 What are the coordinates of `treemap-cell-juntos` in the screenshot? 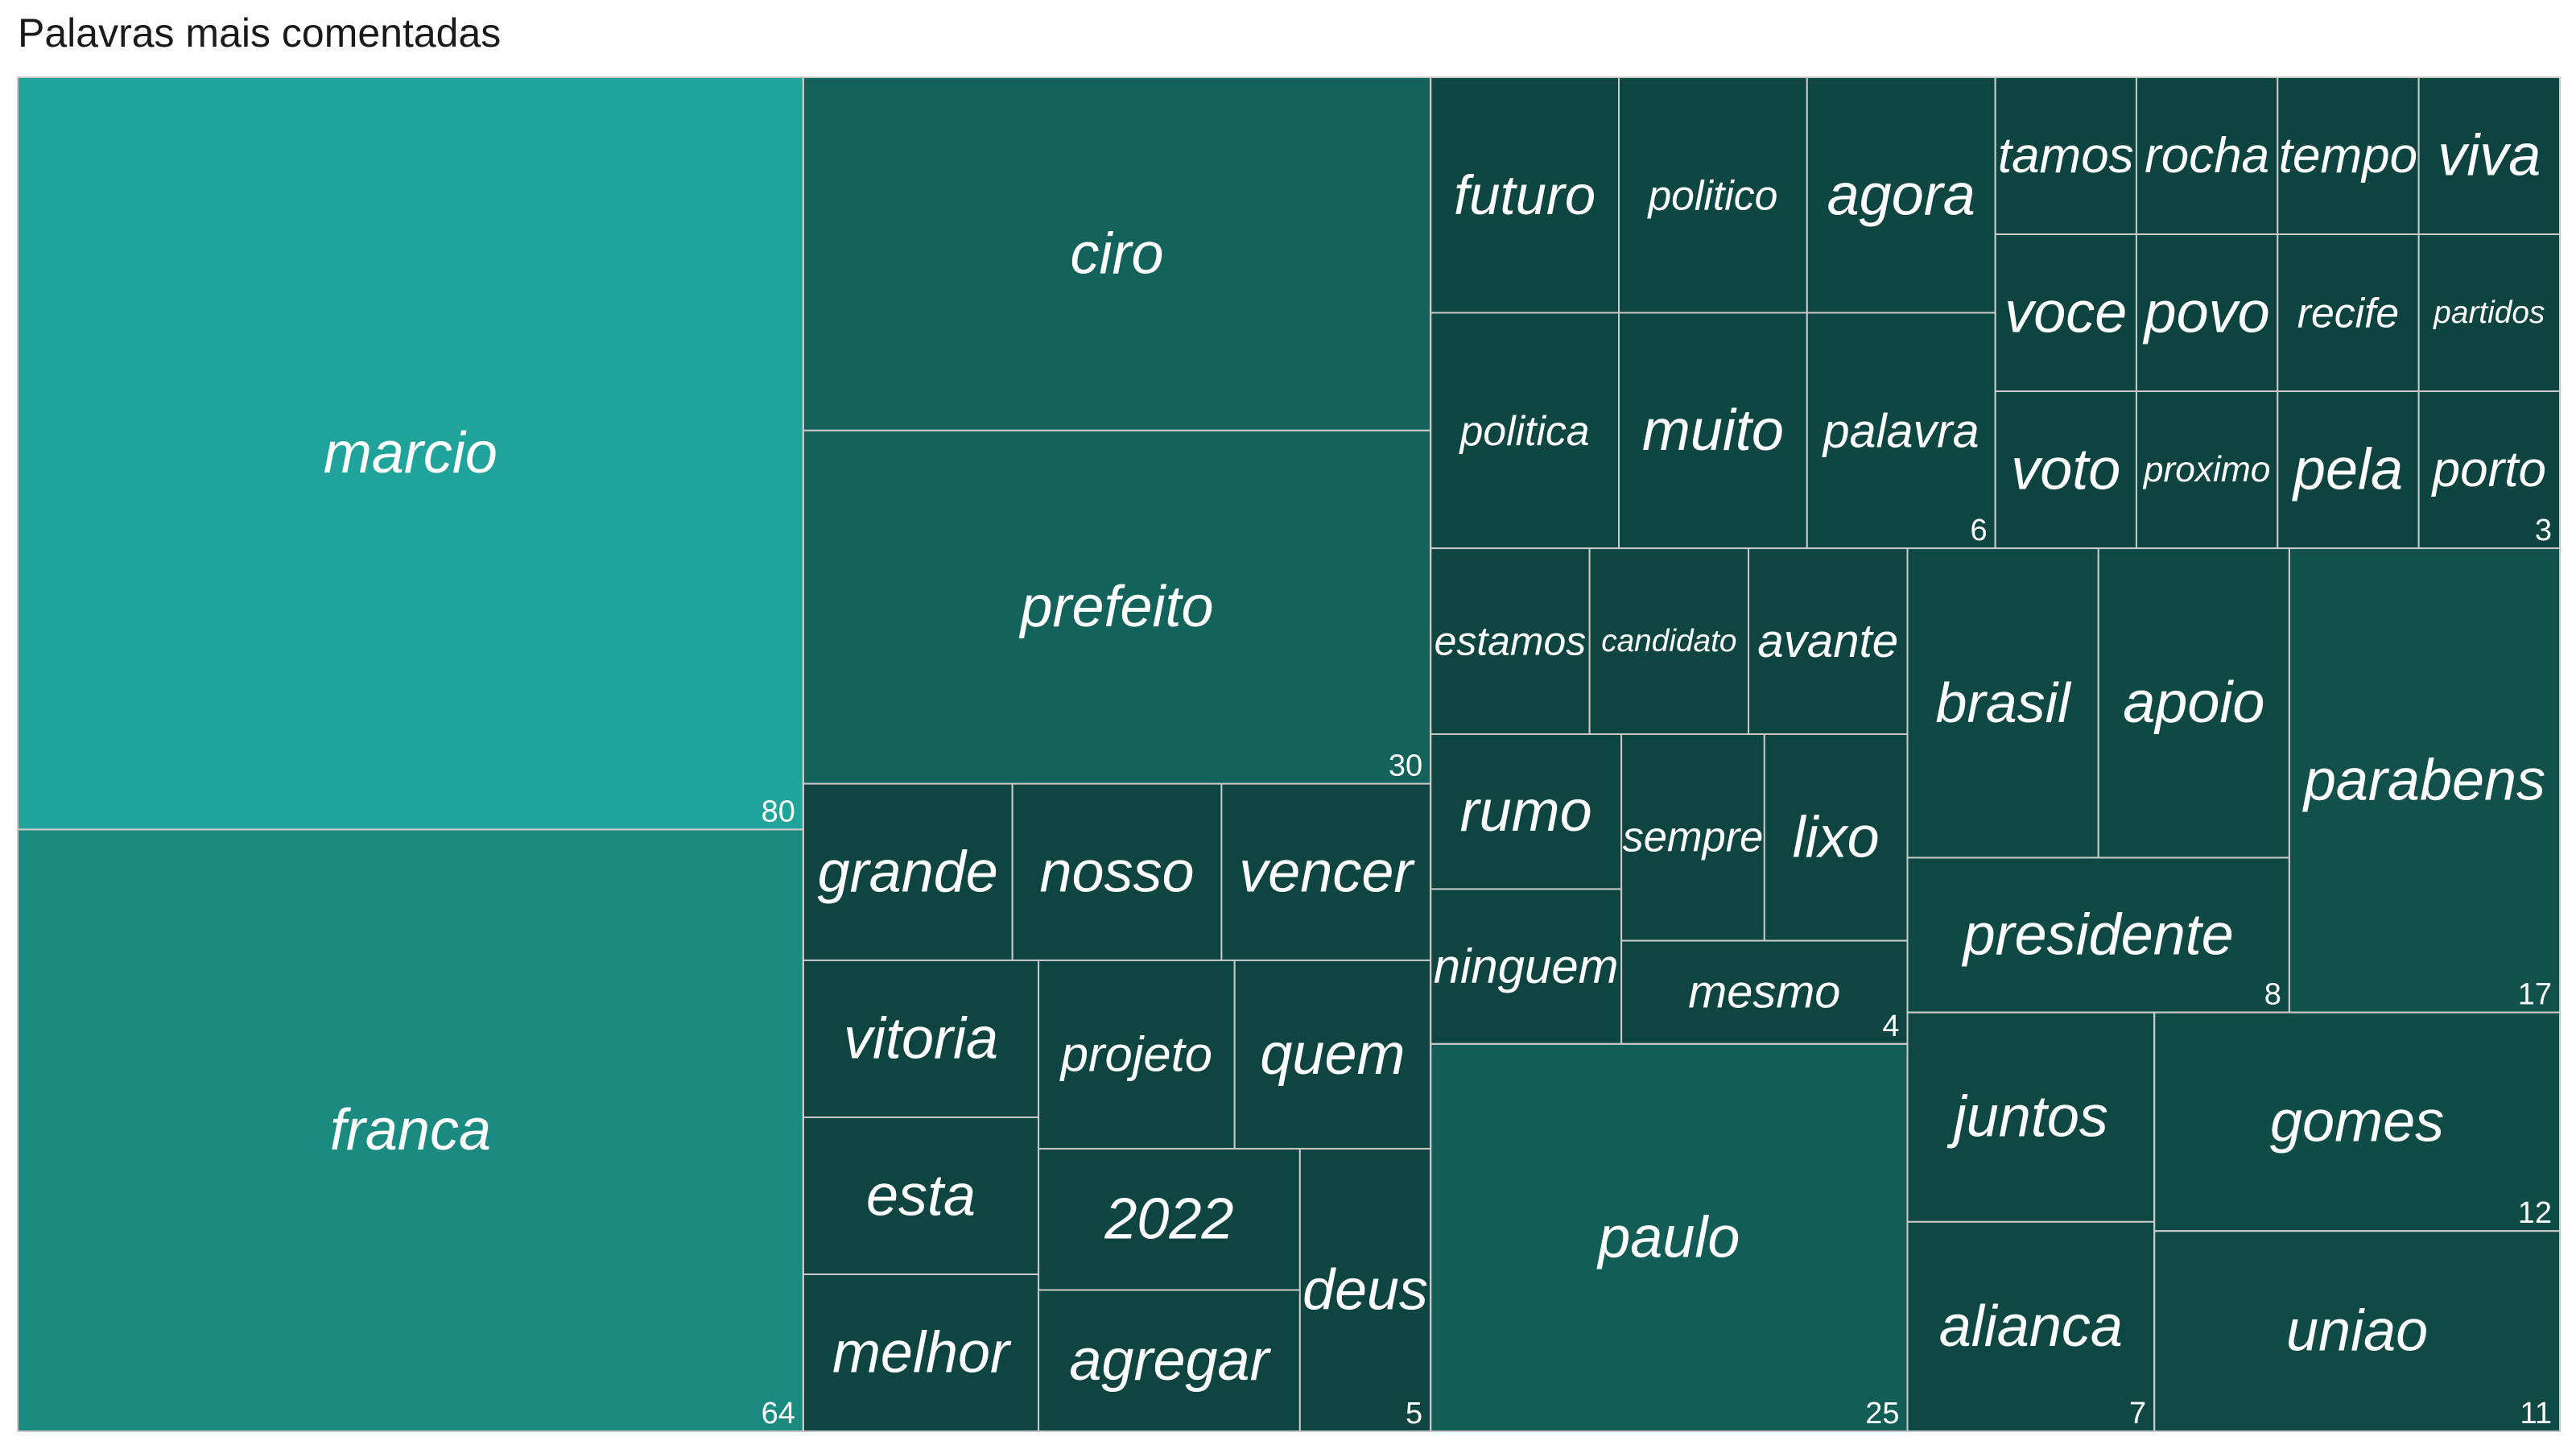 It's located at (2031, 1117).